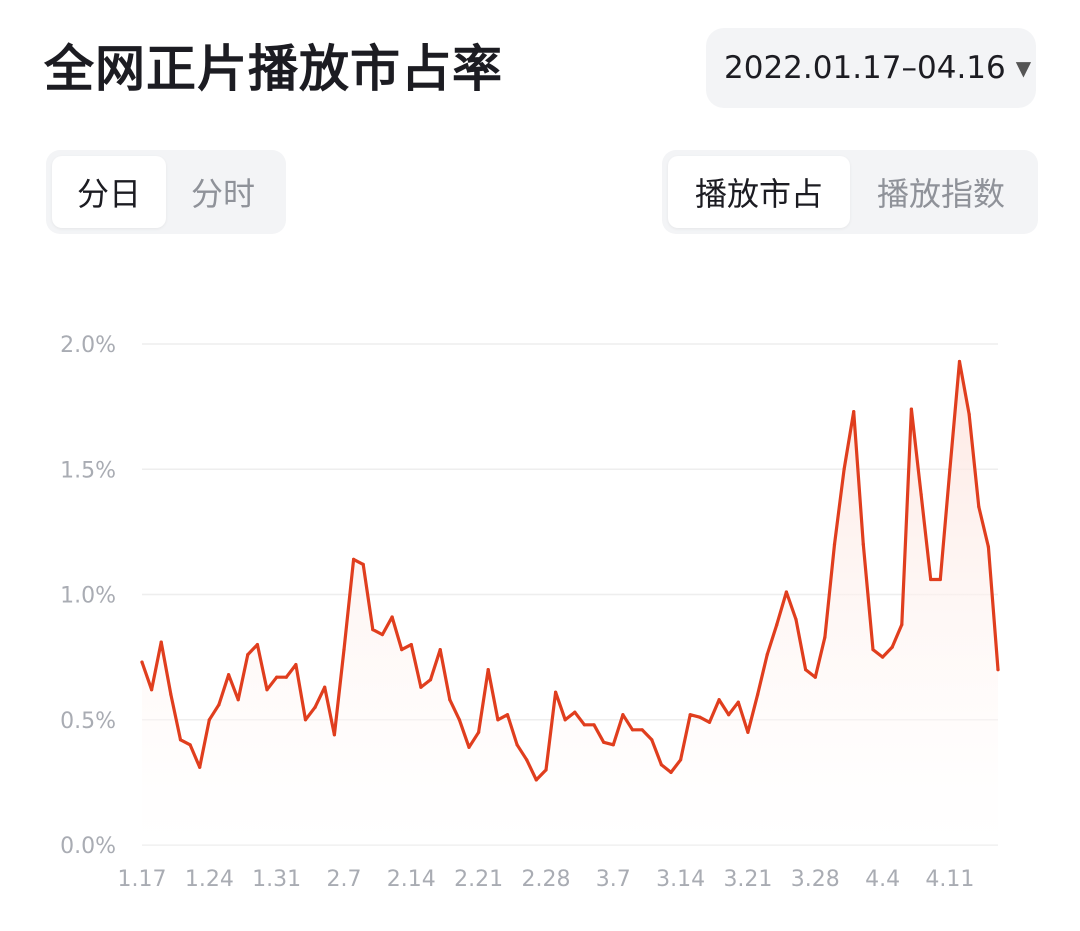  Describe the element at coordinates (88, 345) in the screenshot. I see `y-tick-label: 2.0%` at that location.